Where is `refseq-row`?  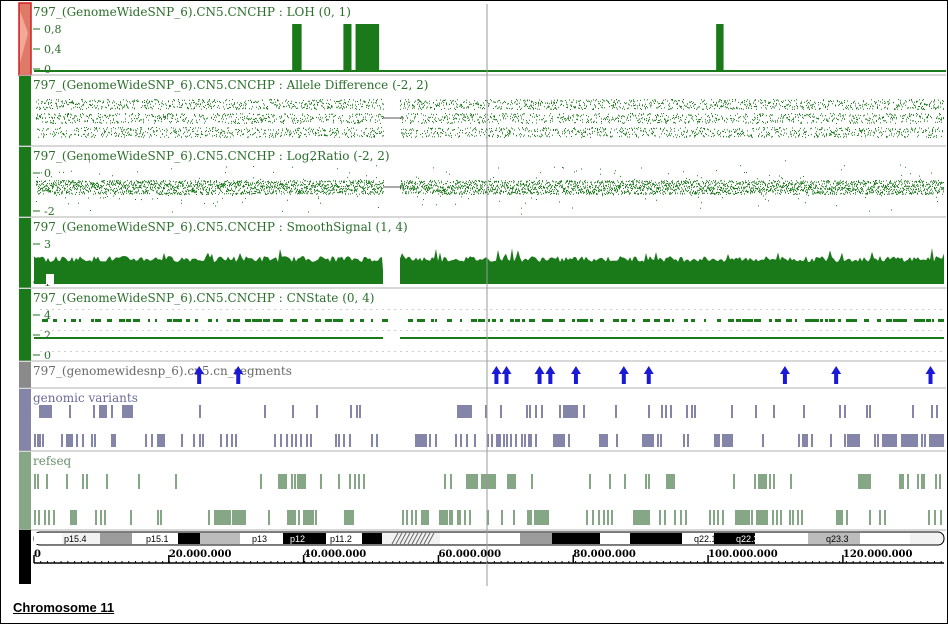
refseq-row is located at coordinates (488, 517).